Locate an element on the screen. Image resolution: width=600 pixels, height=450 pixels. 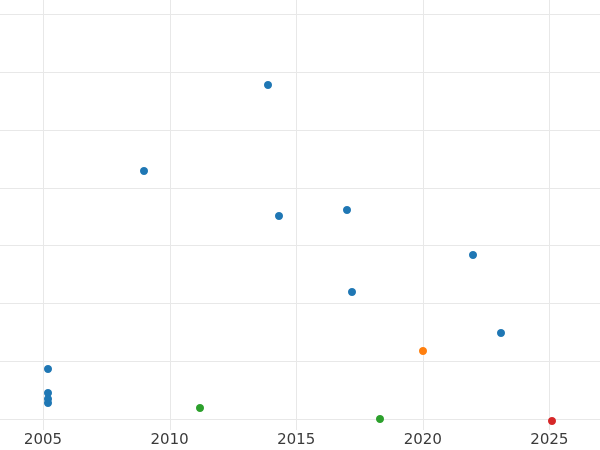
x-tick-label: 2020 is located at coordinates (422, 439).